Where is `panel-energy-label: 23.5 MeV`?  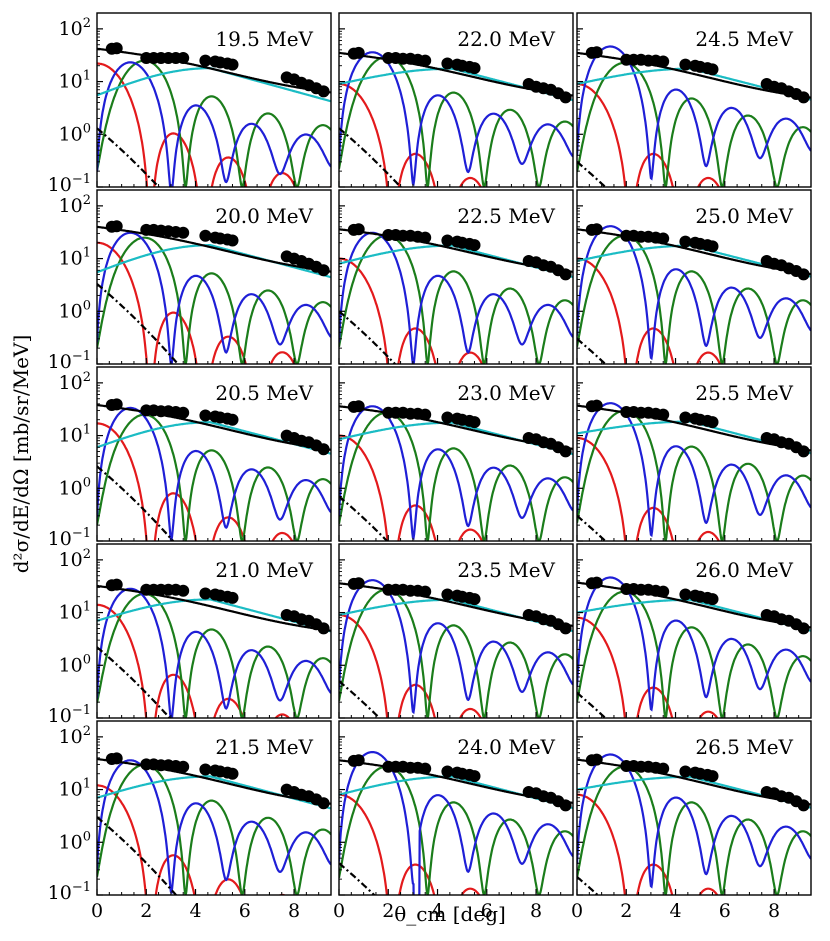
panel-energy-label: 23.5 MeV is located at coordinates (506, 570).